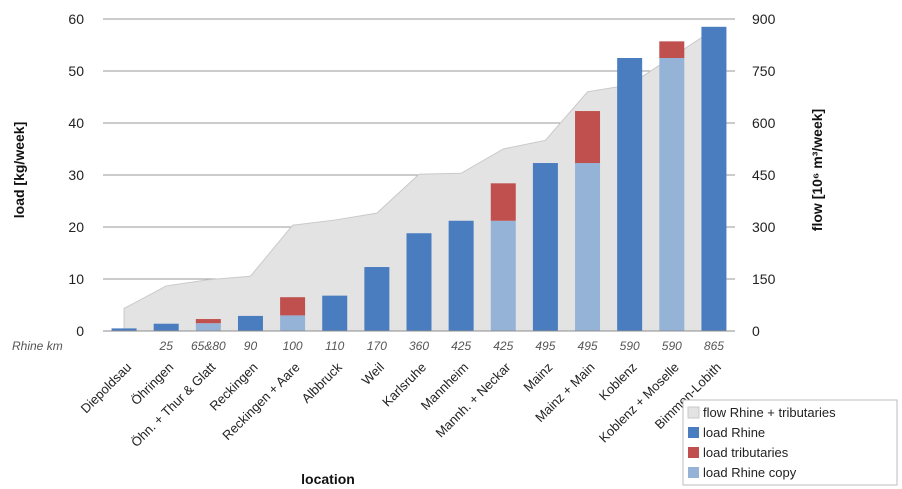 Image resolution: width=902 pixels, height=489 pixels. I want to click on category-label: Albbruck, so click(321, 382).